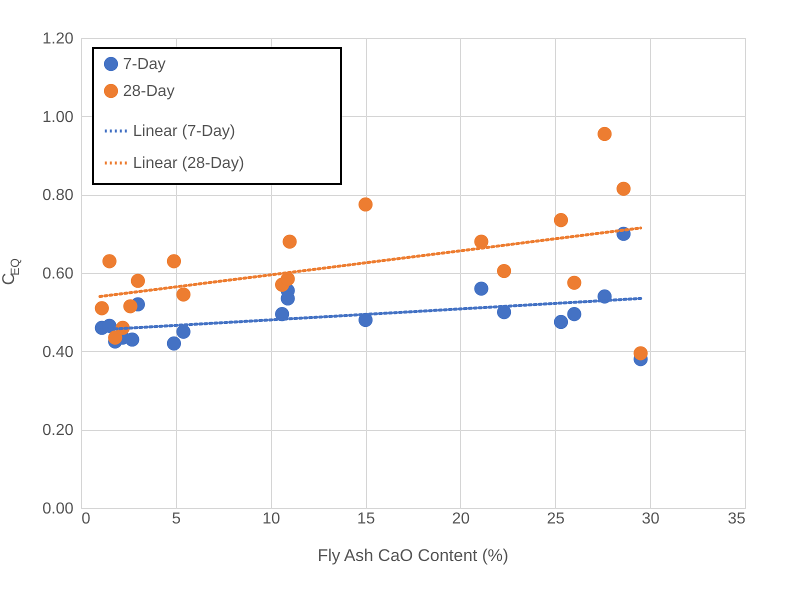 The image size is (808, 594). What do you see at coordinates (58, 195) in the screenshot?
I see `y-tick-label: 0.80` at bounding box center [58, 195].